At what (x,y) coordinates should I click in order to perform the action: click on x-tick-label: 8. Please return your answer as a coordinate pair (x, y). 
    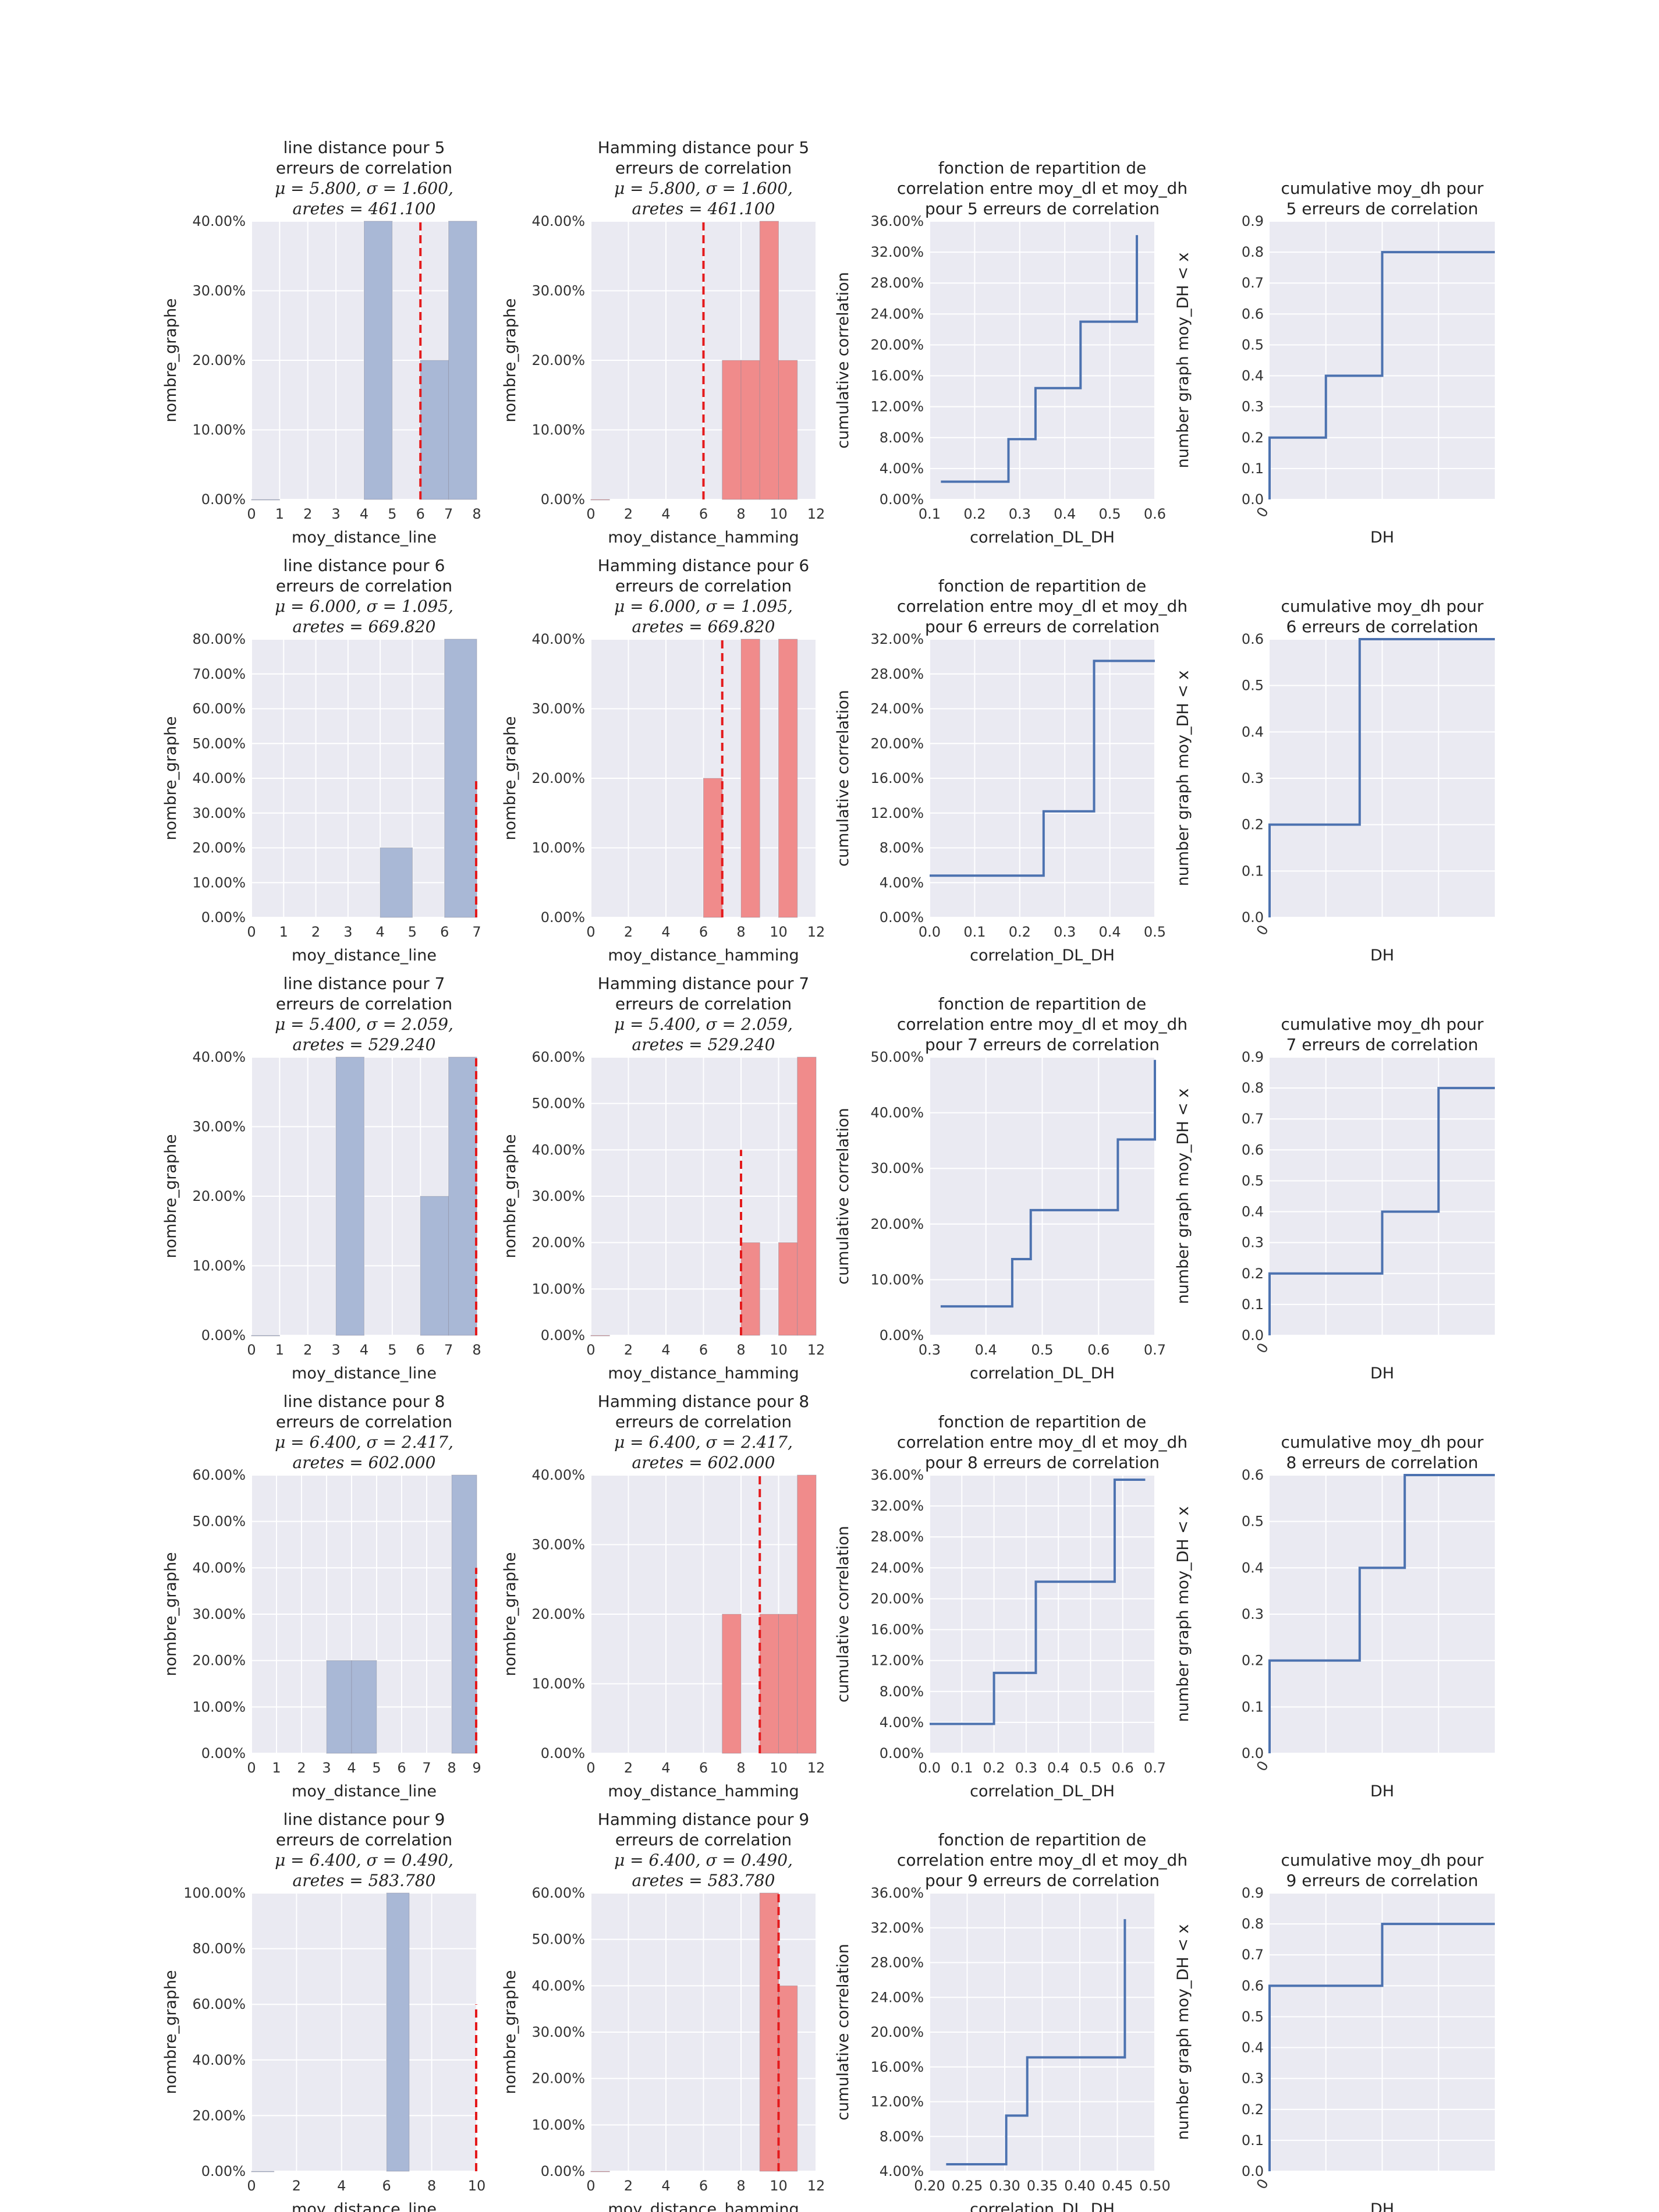
    Looking at the image, I should click on (741, 1768).